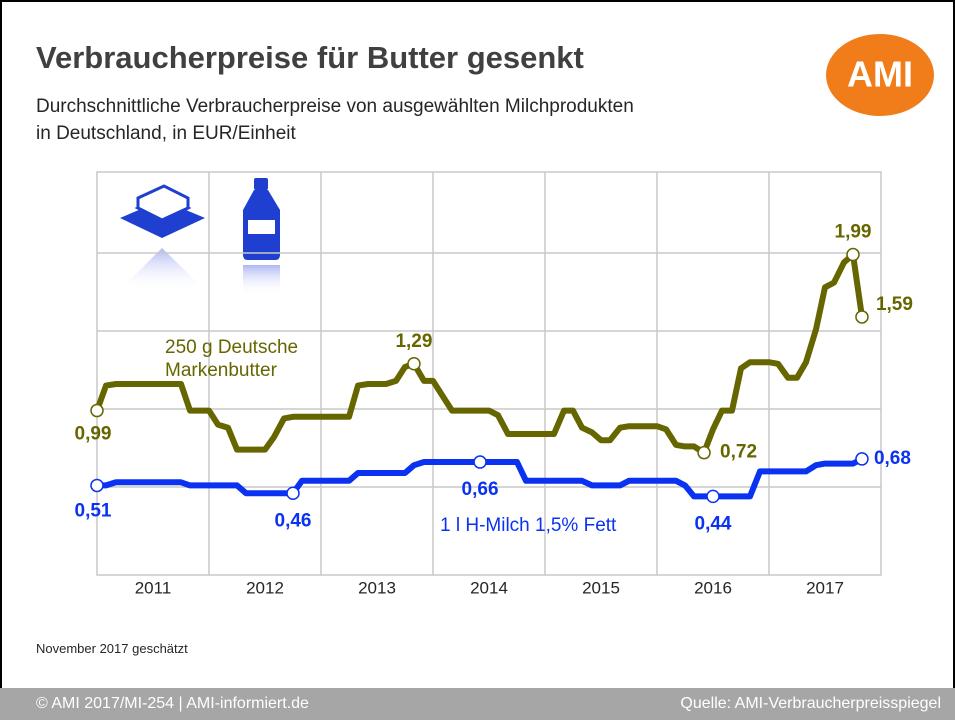 This screenshot has width=955, height=720. I want to click on data-label: 0,72, so click(738, 452).